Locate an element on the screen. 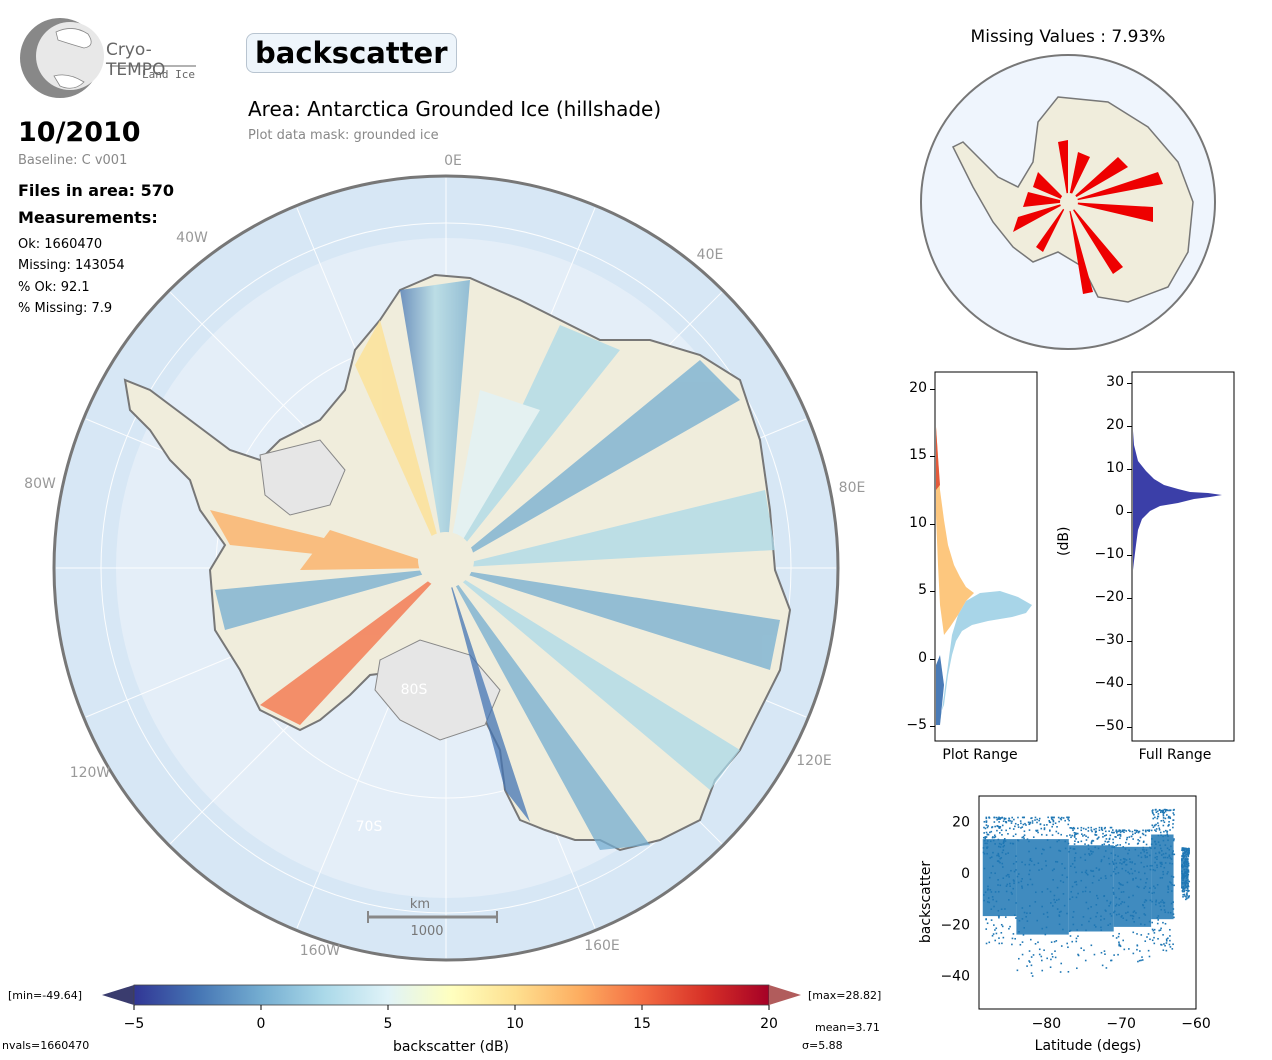 This screenshot has width=1272, height=1060. hist-full-ylabel: (dB) is located at coordinates (1064, 541).